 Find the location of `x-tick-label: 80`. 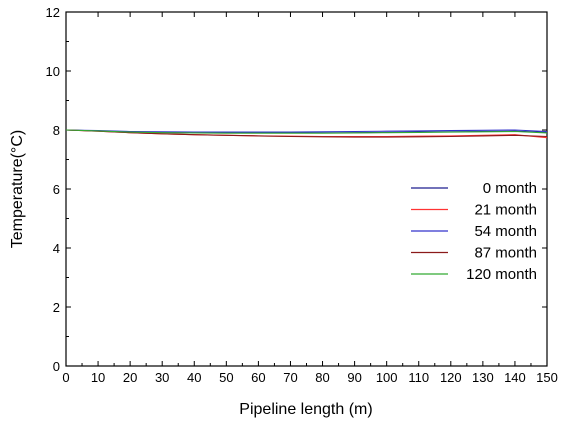

x-tick-label: 80 is located at coordinates (322, 377).